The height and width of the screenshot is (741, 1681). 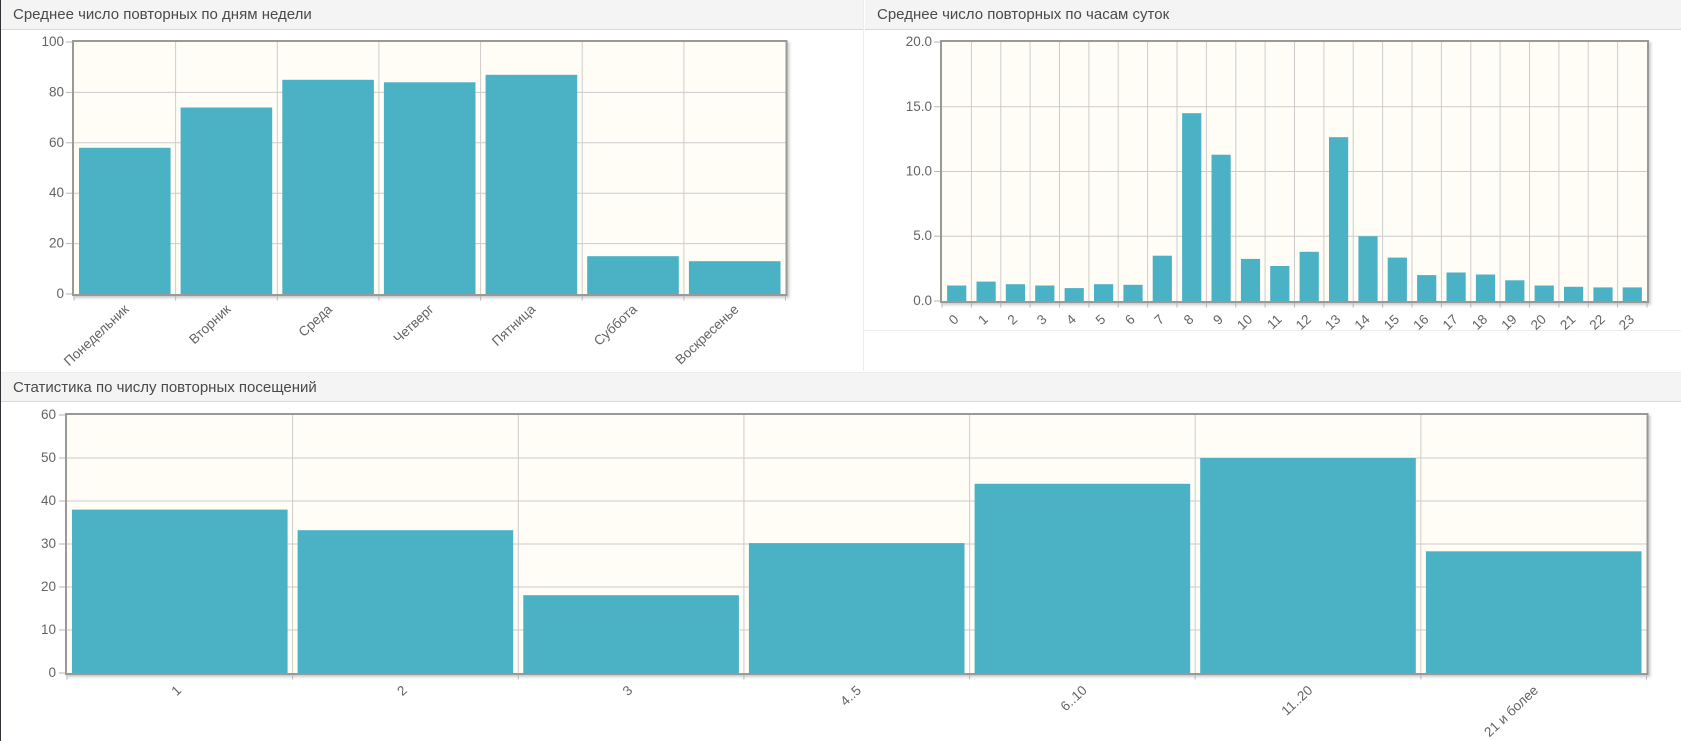 I want to click on svg-text: 80, so click(x=56, y=91).